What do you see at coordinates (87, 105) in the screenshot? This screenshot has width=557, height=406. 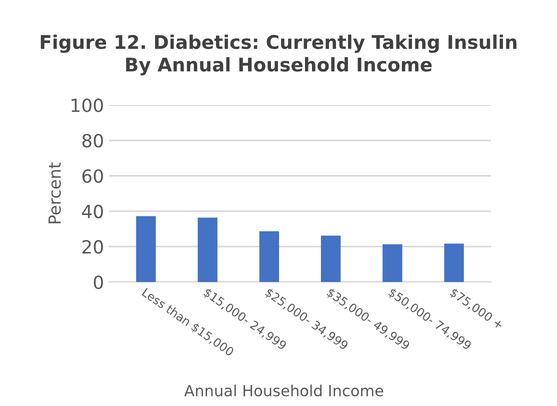 I see `y-tick-label: 100` at bounding box center [87, 105].